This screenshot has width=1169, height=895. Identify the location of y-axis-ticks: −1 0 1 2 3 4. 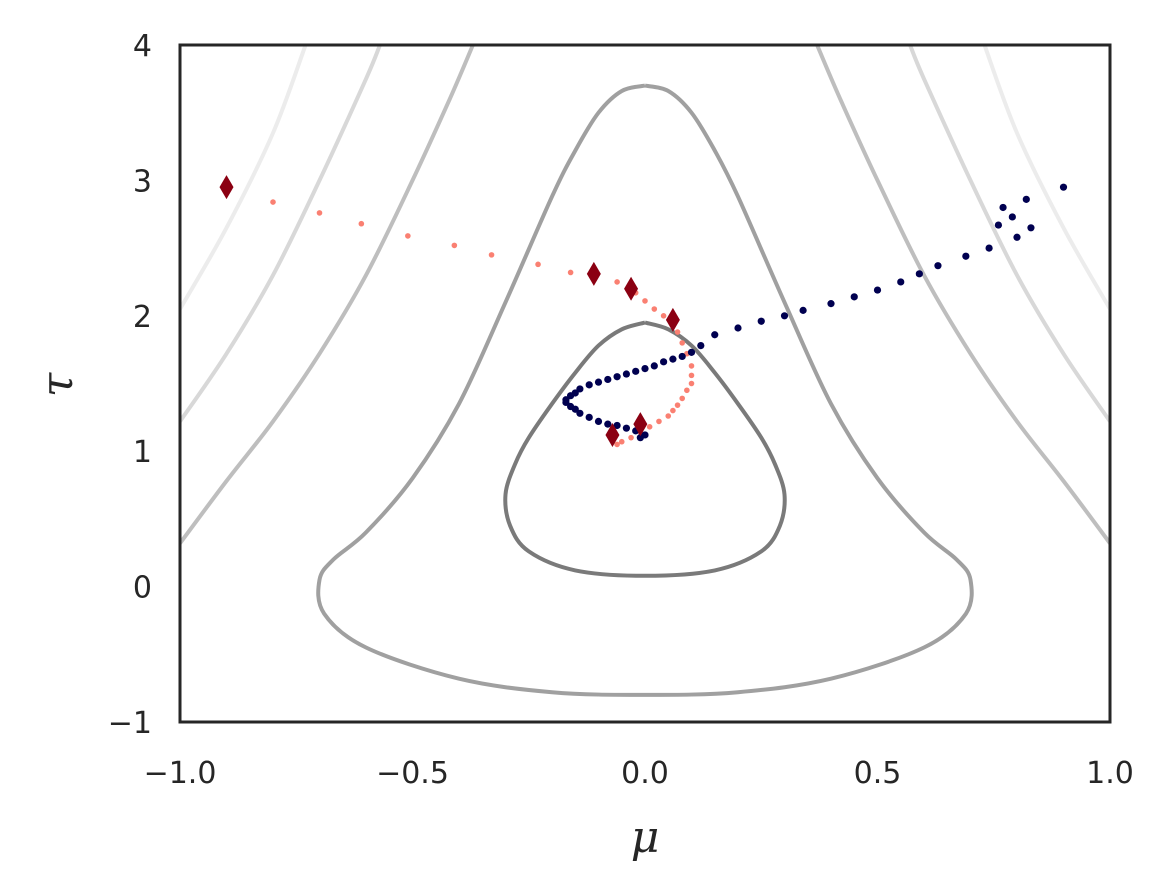
(130, 385).